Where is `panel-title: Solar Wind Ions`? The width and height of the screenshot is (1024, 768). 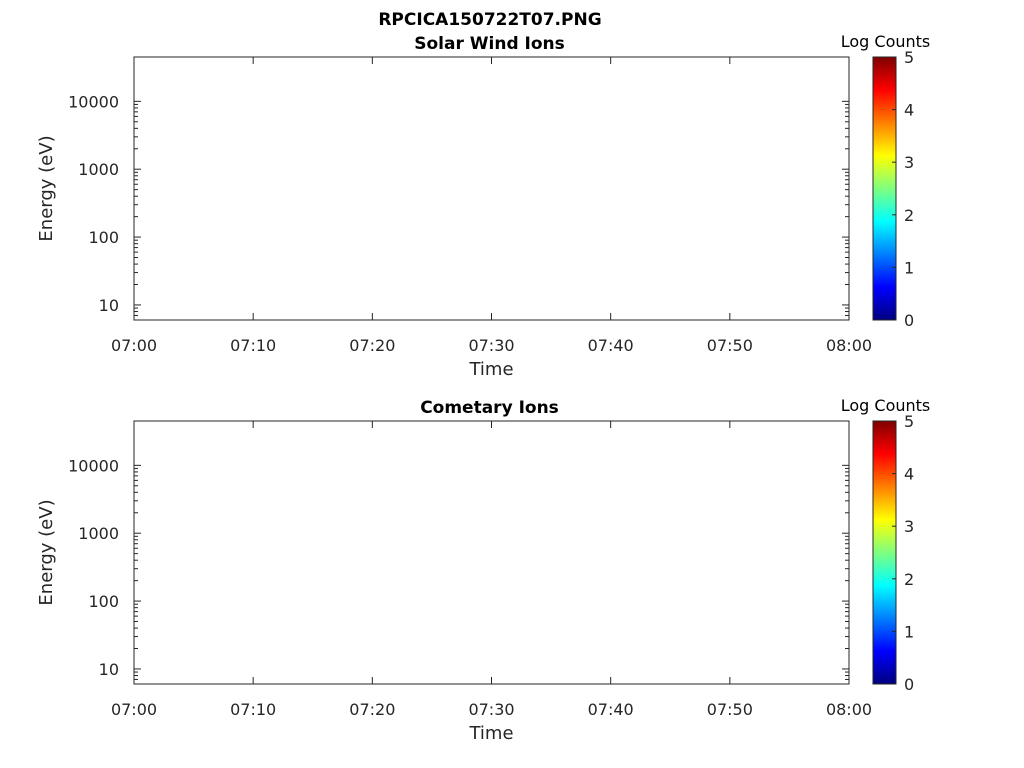 panel-title: Solar Wind Ions is located at coordinates (489, 44).